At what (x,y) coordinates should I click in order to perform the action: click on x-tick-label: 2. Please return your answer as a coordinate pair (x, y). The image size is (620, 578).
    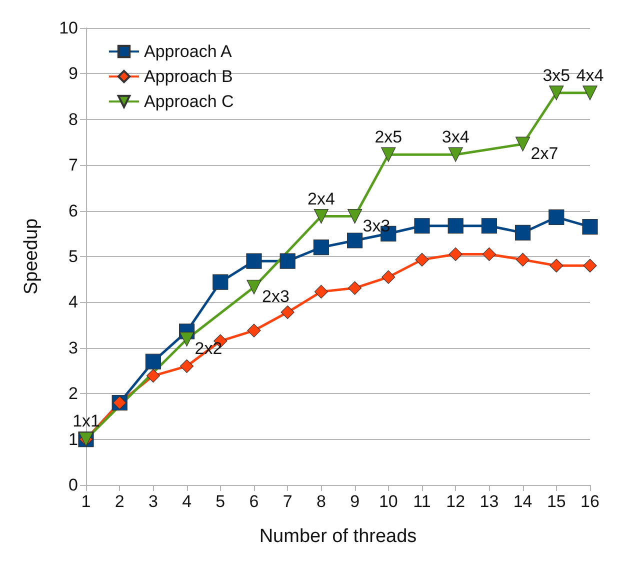
    Looking at the image, I should click on (119, 501).